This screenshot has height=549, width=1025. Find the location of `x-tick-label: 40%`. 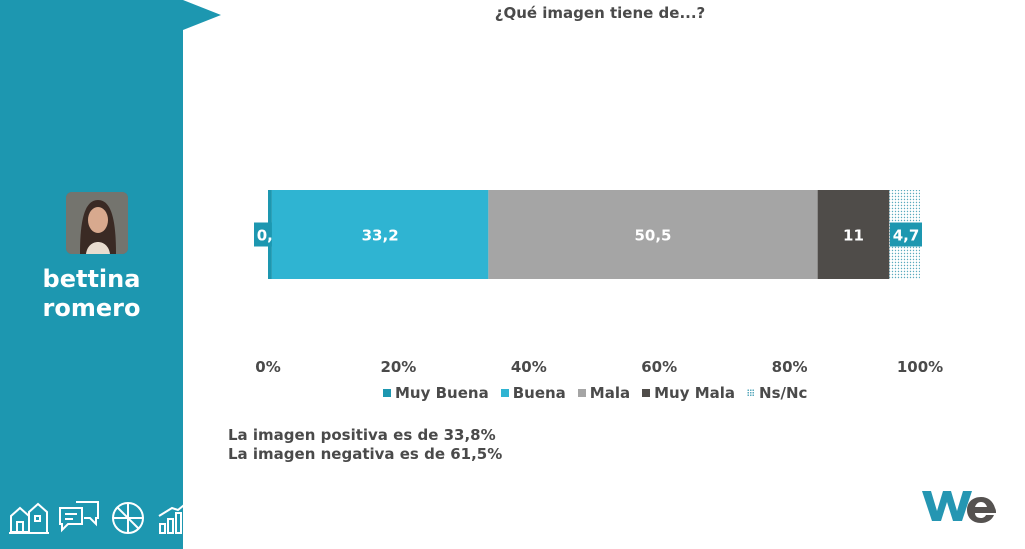

x-tick-label: 40% is located at coordinates (529, 367).